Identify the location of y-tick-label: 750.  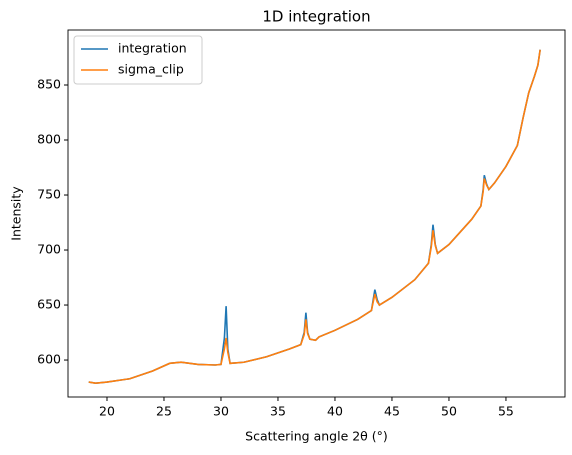
(49, 194).